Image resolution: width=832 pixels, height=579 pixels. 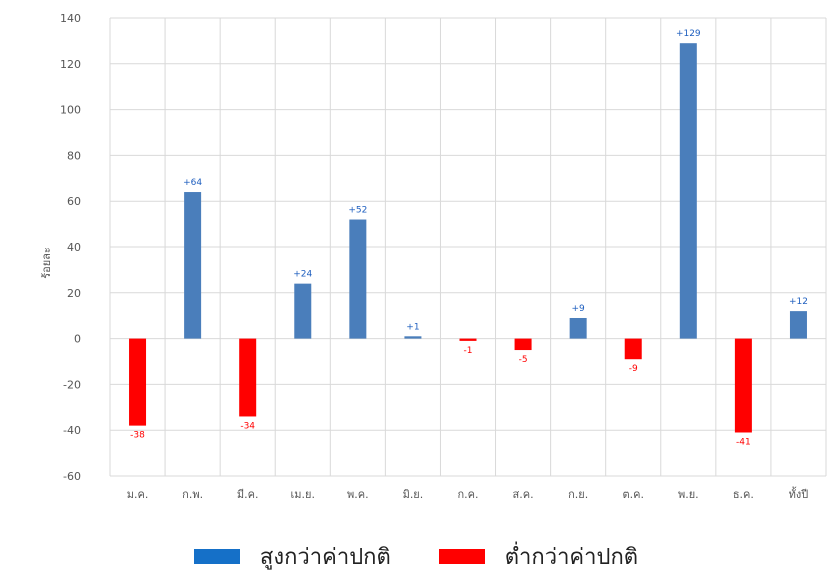 I want to click on y-tick-label: -40, so click(x=72, y=430).